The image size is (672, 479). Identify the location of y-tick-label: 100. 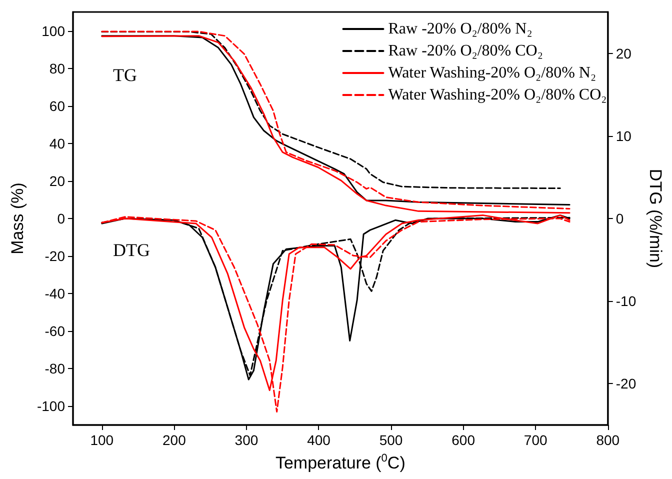
(54, 30).